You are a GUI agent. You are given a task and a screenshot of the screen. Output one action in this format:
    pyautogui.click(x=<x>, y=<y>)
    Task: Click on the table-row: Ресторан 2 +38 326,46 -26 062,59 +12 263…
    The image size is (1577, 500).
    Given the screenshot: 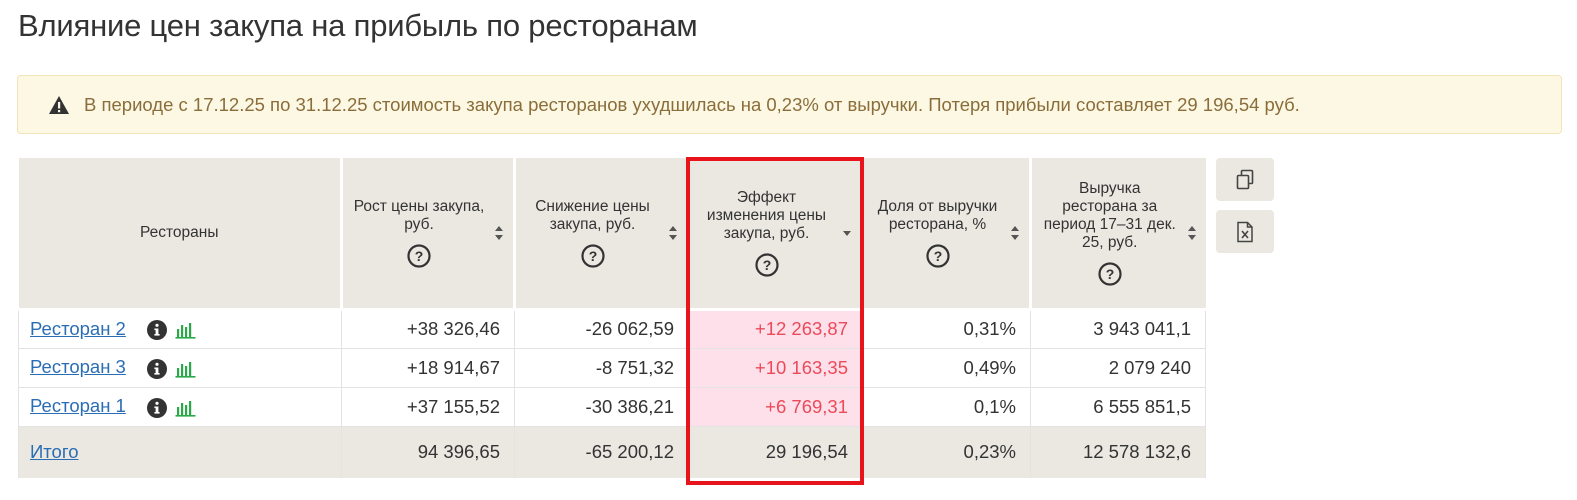 What is the action you would take?
    pyautogui.click(x=612, y=329)
    